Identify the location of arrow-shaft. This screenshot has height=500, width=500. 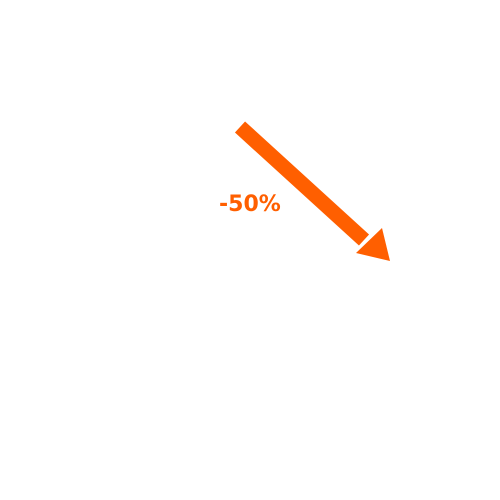
(302, 183).